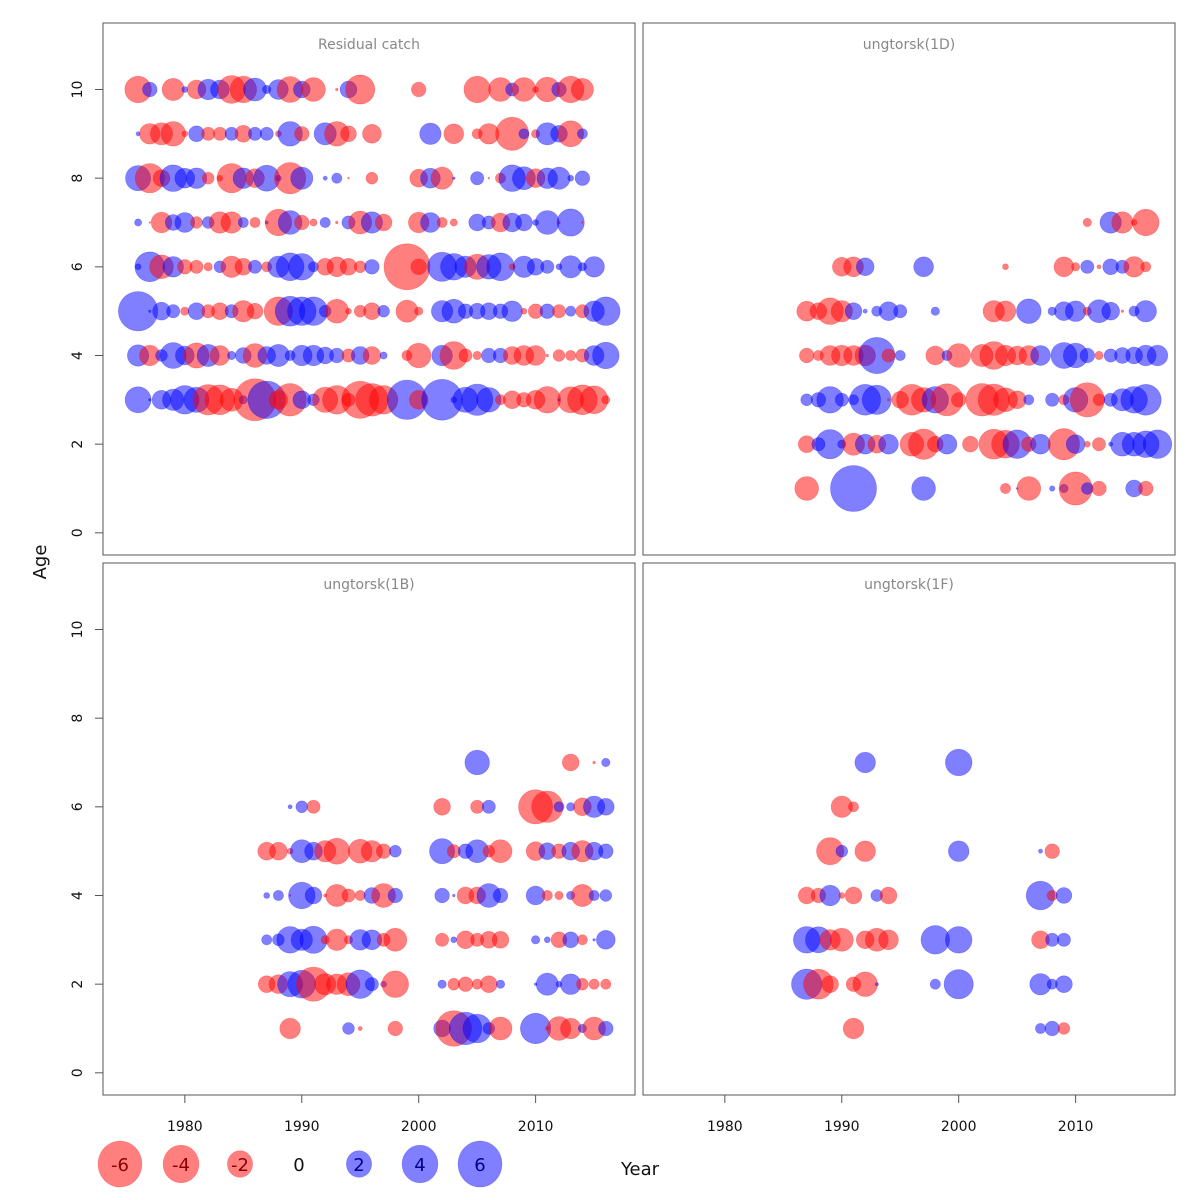  I want to click on legend-label: 4, so click(419, 1165).